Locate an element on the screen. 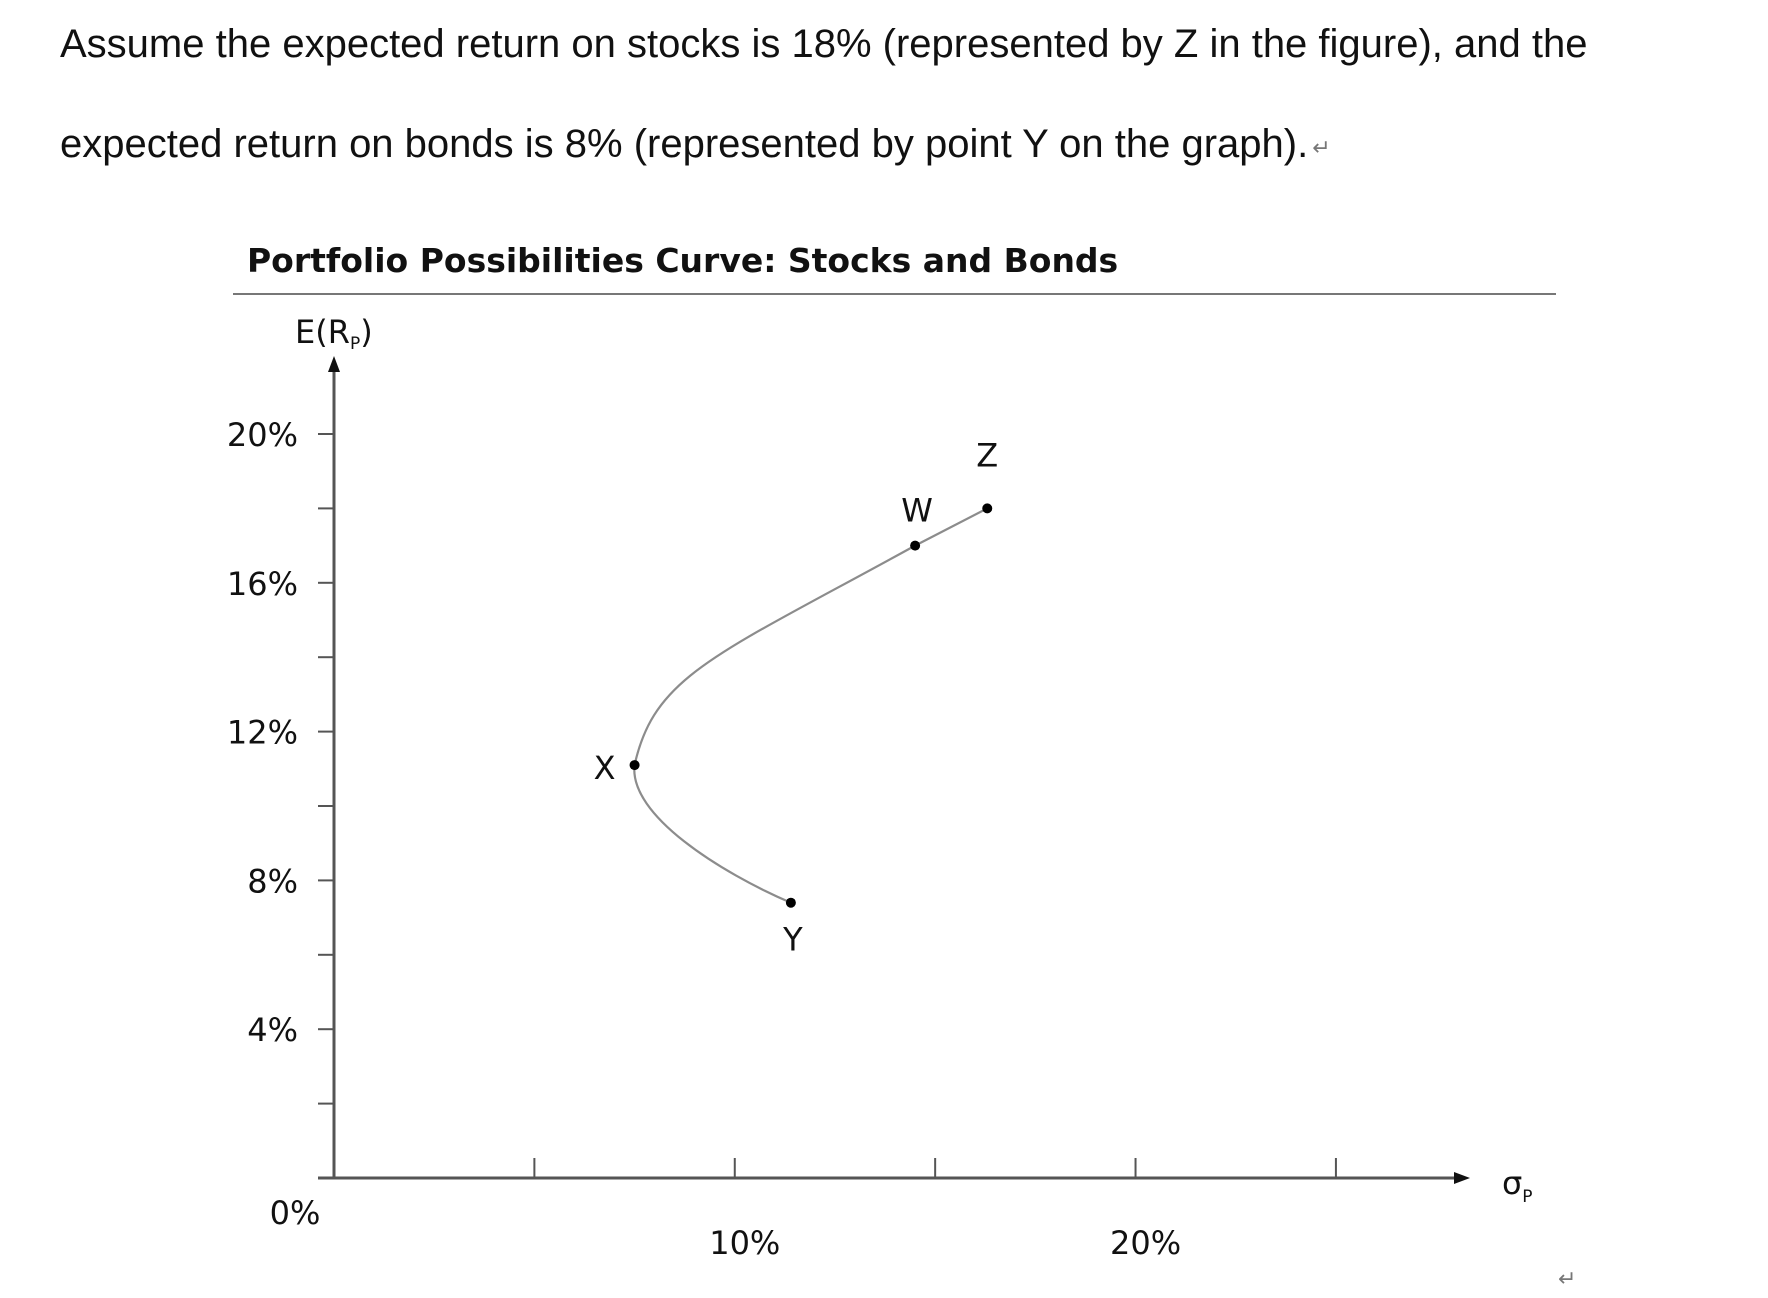 This screenshot has height=1298, width=1768. x-tick-label: 10% is located at coordinates (744, 1243).